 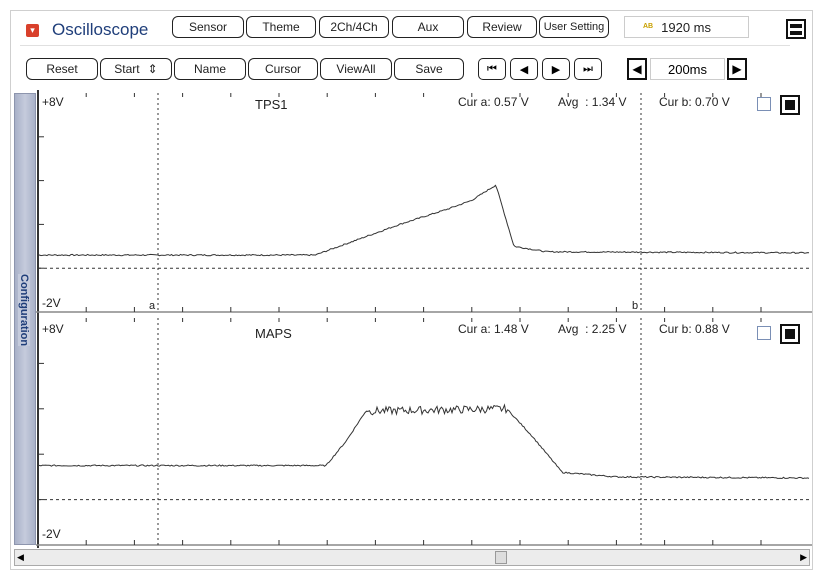 I want to click on sensor-button: Sensor, so click(x=208, y=27).